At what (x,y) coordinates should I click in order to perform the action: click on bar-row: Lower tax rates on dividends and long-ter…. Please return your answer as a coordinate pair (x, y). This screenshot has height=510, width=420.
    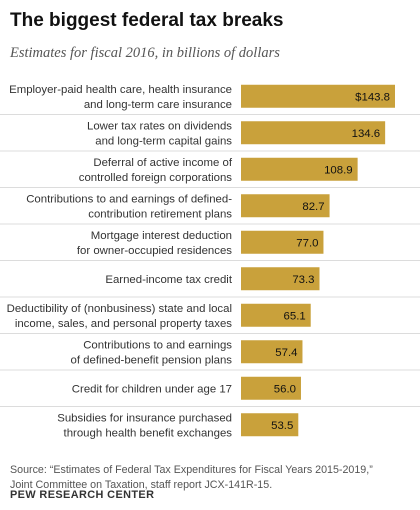
    Looking at the image, I should click on (210, 130).